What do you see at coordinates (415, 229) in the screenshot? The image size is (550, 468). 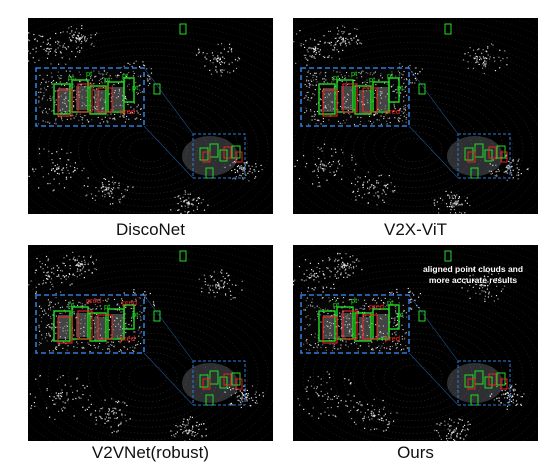 I see `caption-v2x-vit: V2X-ViT` at bounding box center [415, 229].